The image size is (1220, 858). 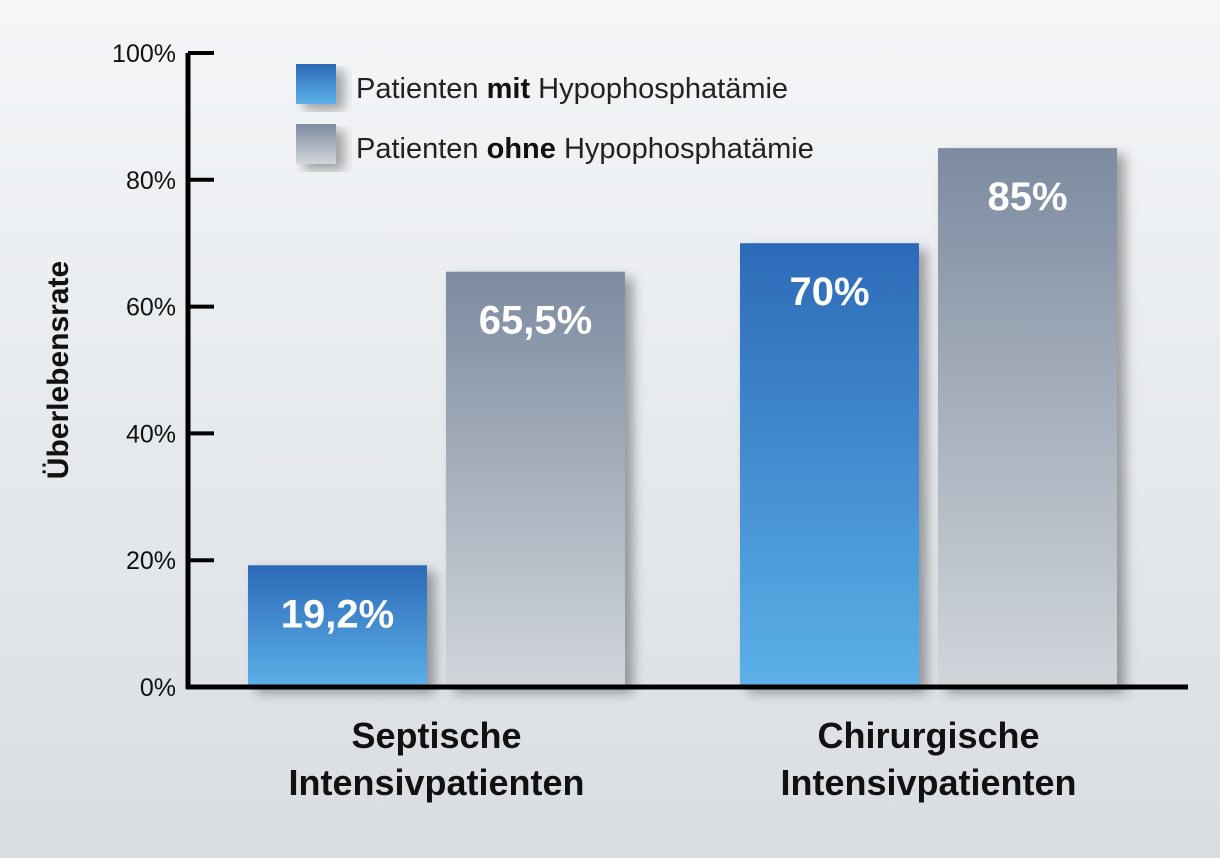 I want to click on y-axis-title: Überlebensrate, so click(x=58, y=370).